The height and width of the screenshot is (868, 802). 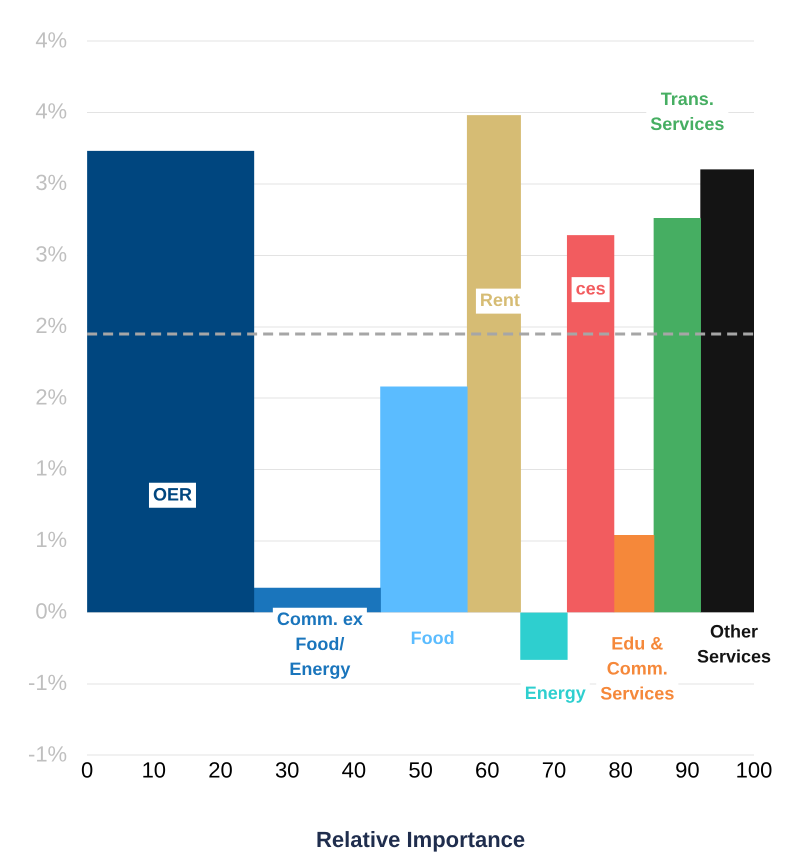 I want to click on x-tick-label: 50, so click(x=420, y=769).